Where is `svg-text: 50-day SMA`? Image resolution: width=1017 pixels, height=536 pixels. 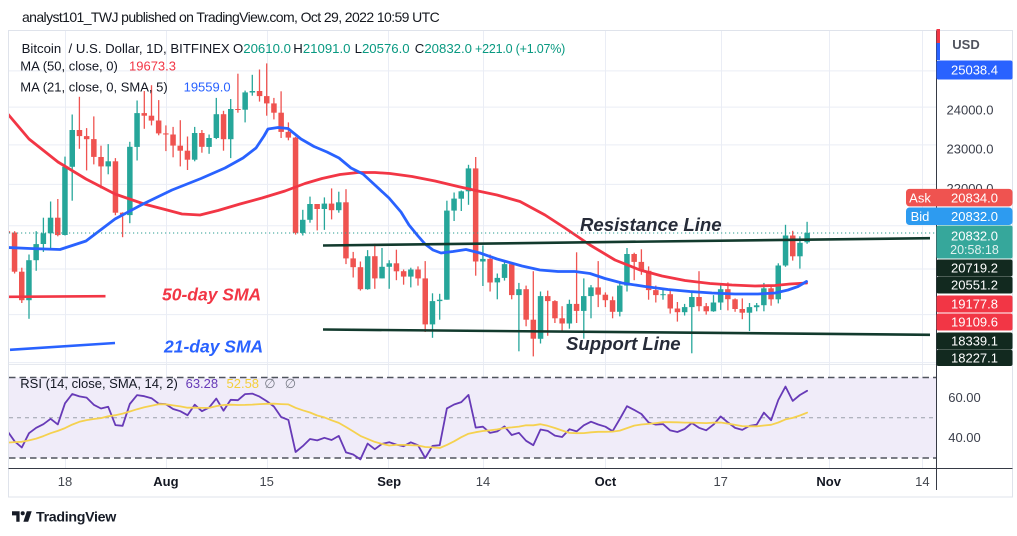 svg-text: 50-day SMA is located at coordinates (211, 295).